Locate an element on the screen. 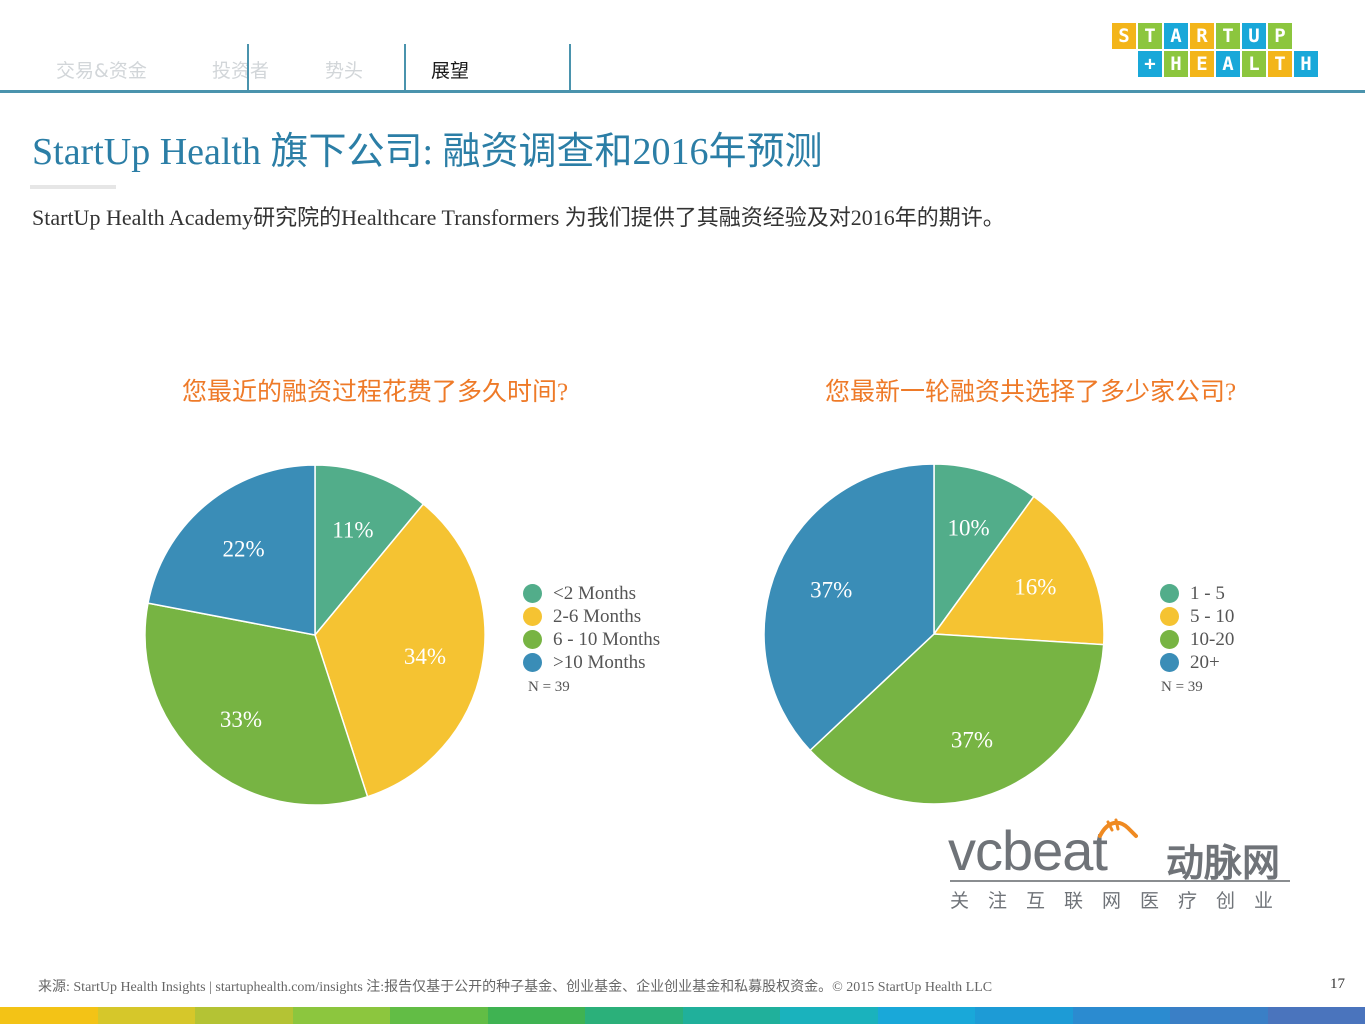 The height and width of the screenshot is (1024, 1365). legend-item: 10-20 is located at coordinates (1197, 639).